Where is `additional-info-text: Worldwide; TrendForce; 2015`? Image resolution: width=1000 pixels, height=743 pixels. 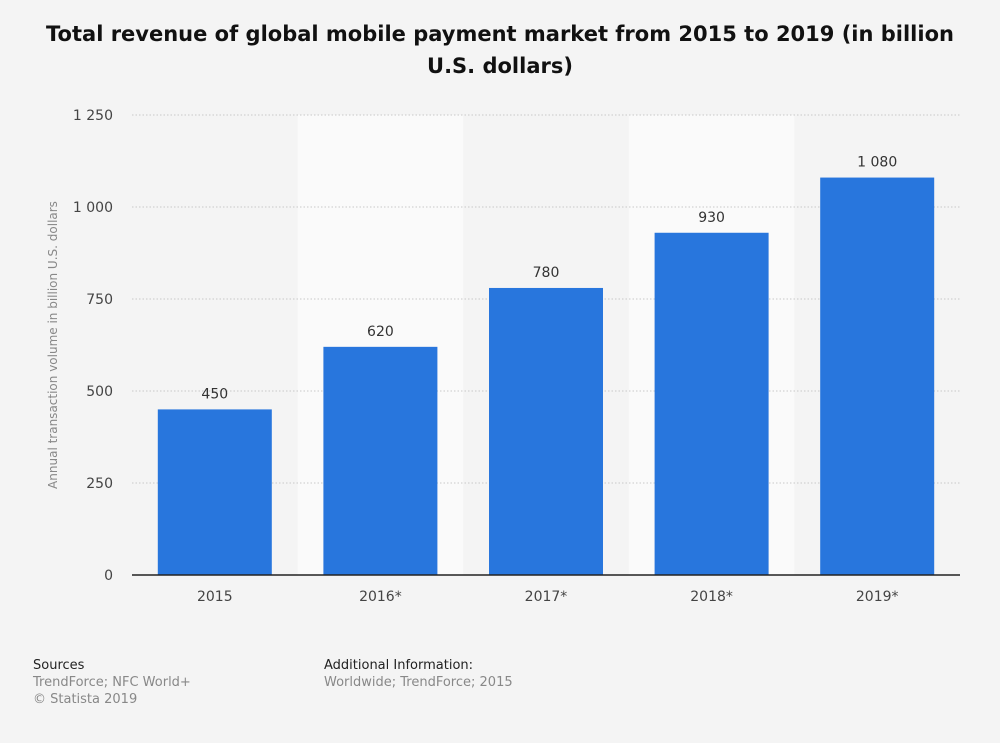 additional-info-text: Worldwide; TrendForce; 2015 is located at coordinates (418, 682).